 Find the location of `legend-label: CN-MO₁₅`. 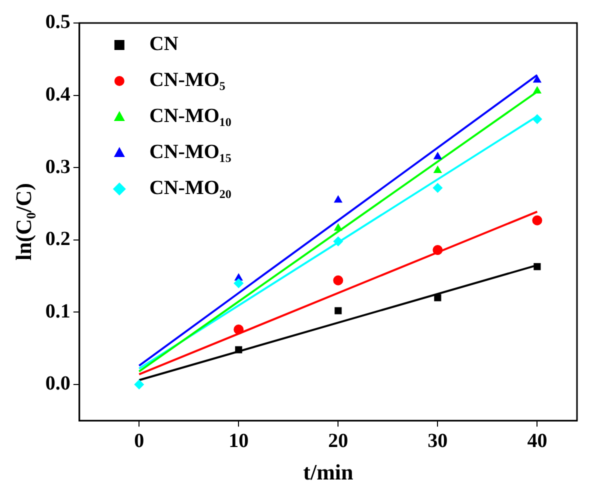

legend-label: CN-MO₁₅ is located at coordinates (190, 152).